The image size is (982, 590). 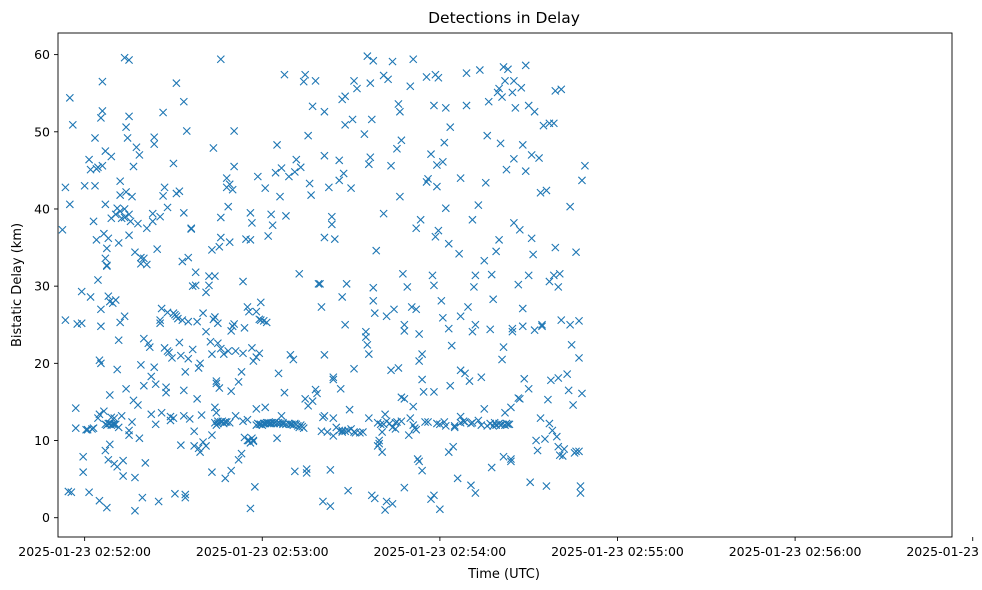 What do you see at coordinates (42, 208) in the screenshot?
I see `y-tick-label: 40` at bounding box center [42, 208].